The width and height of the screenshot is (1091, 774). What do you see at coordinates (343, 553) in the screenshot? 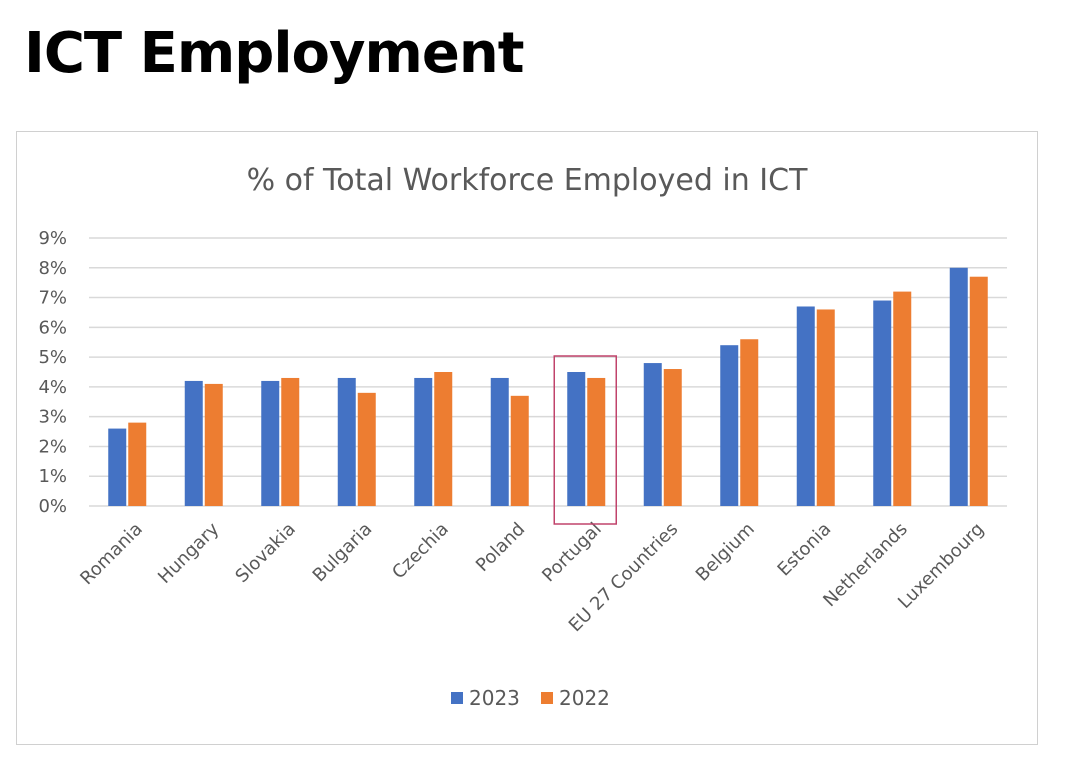
I see `x-tick-label: Bulgaria` at bounding box center [343, 553].